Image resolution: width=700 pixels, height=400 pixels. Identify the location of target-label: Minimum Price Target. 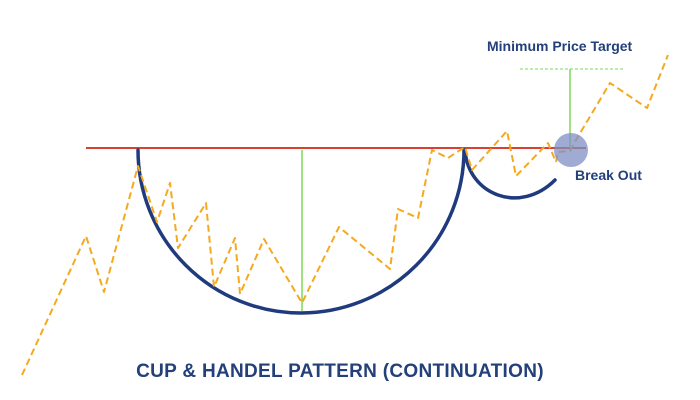
(560, 46).